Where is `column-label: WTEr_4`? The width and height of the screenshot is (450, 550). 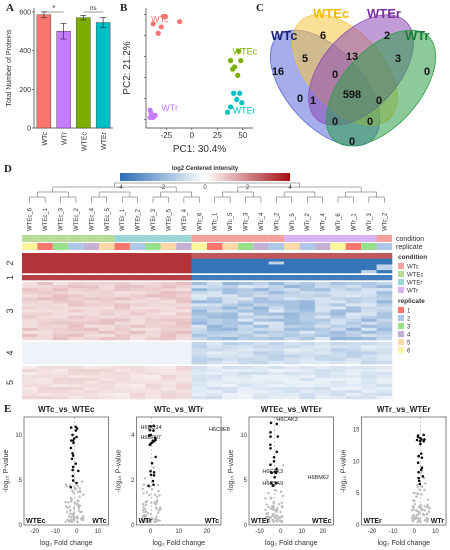
column-label: WTEr_4 is located at coordinates (185, 219).